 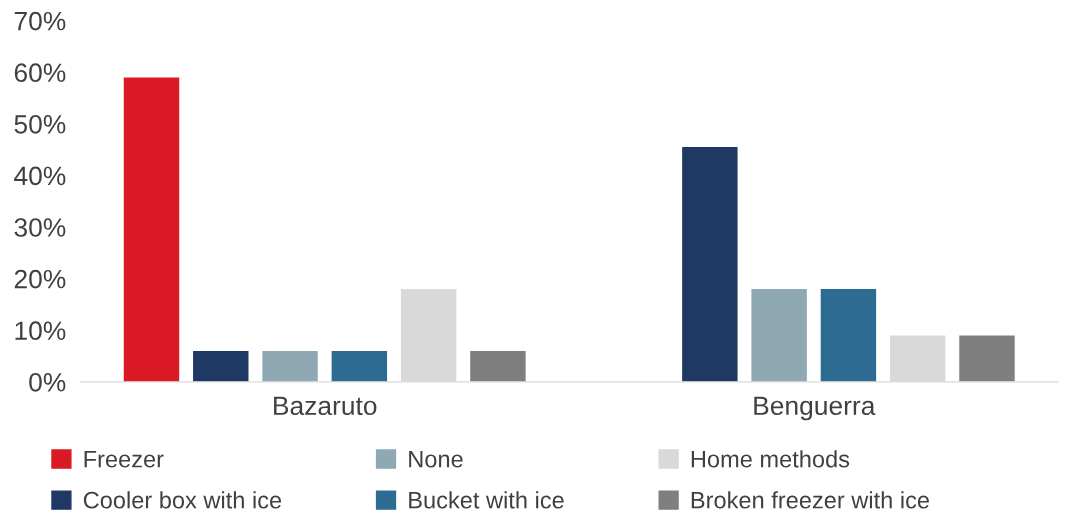 What do you see at coordinates (40, 73) in the screenshot?
I see `y-tick-label: 60%` at bounding box center [40, 73].